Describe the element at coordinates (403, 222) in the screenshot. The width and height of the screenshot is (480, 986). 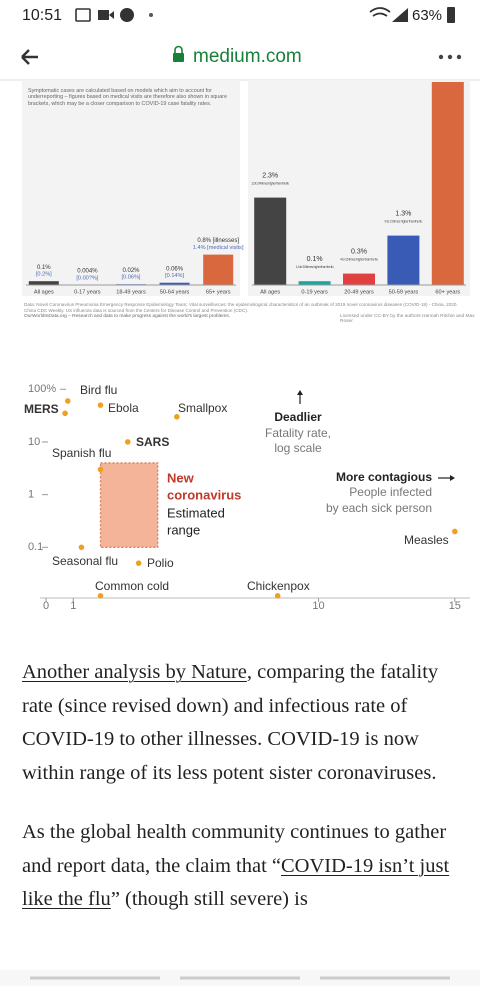
I see `value-sub-label: 9 to 21 times higher than the flu` at that location.